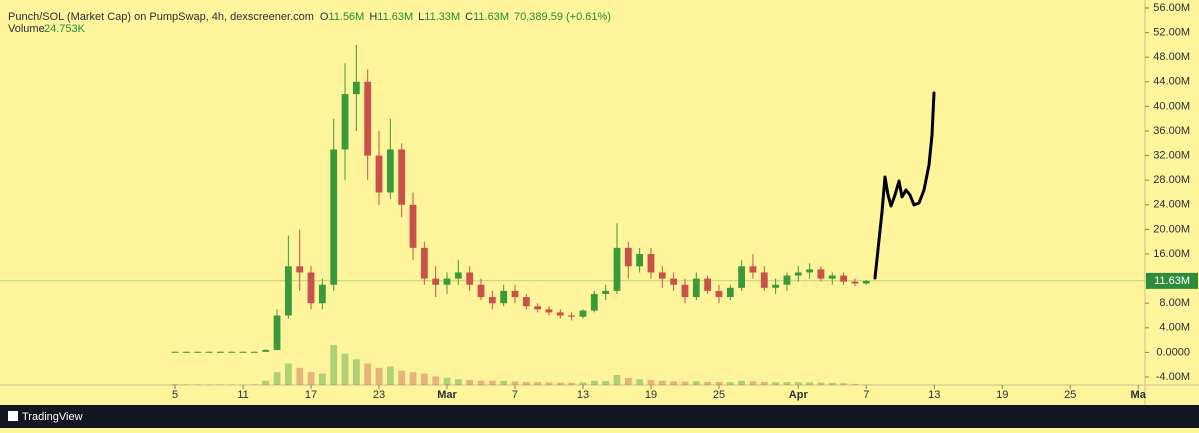 This screenshot has height=433, width=1199. Describe the element at coordinates (1171, 33) in the screenshot. I see `y-tick-label: 52.00M` at that location.